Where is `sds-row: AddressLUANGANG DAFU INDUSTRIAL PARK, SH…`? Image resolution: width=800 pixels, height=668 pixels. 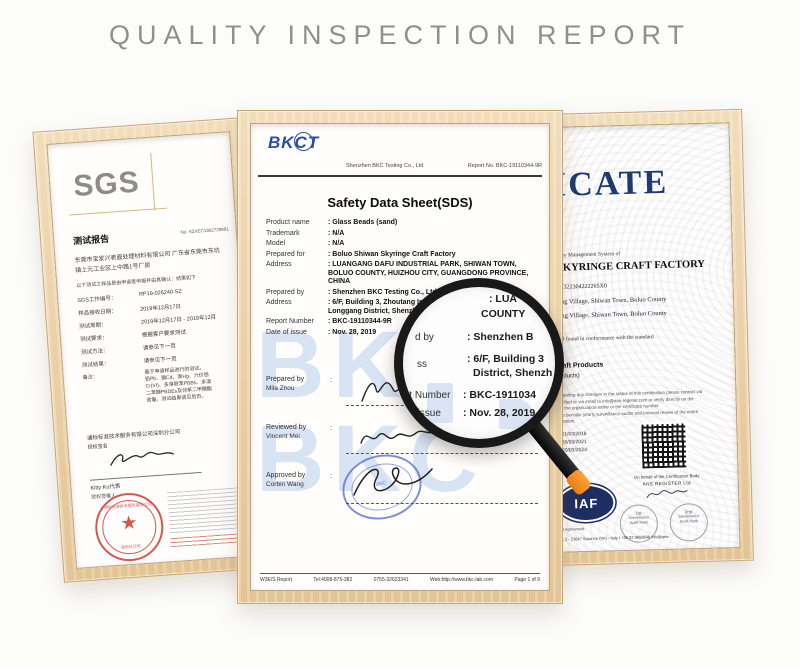 sds-row: AddressLUANGANG DAFU INDUSTRIAL PARK, SH… is located at coordinates (404, 274).